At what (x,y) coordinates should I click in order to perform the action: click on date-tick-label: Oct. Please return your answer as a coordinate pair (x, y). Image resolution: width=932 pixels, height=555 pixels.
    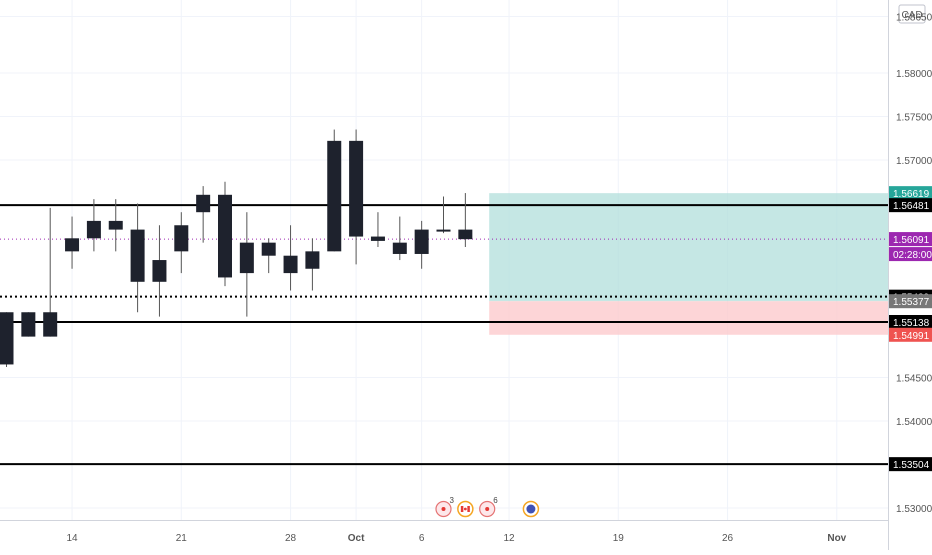
    Looking at the image, I should click on (356, 538).